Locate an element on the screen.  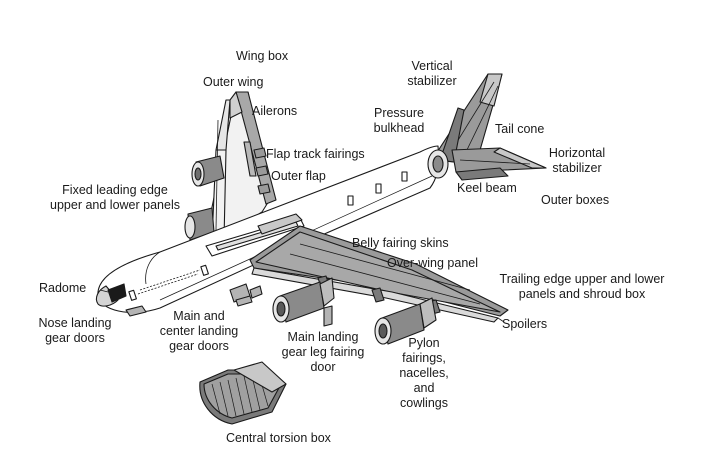
label-main-gear-leg-fairing-line1: Main landing is located at coordinates (323, 337).